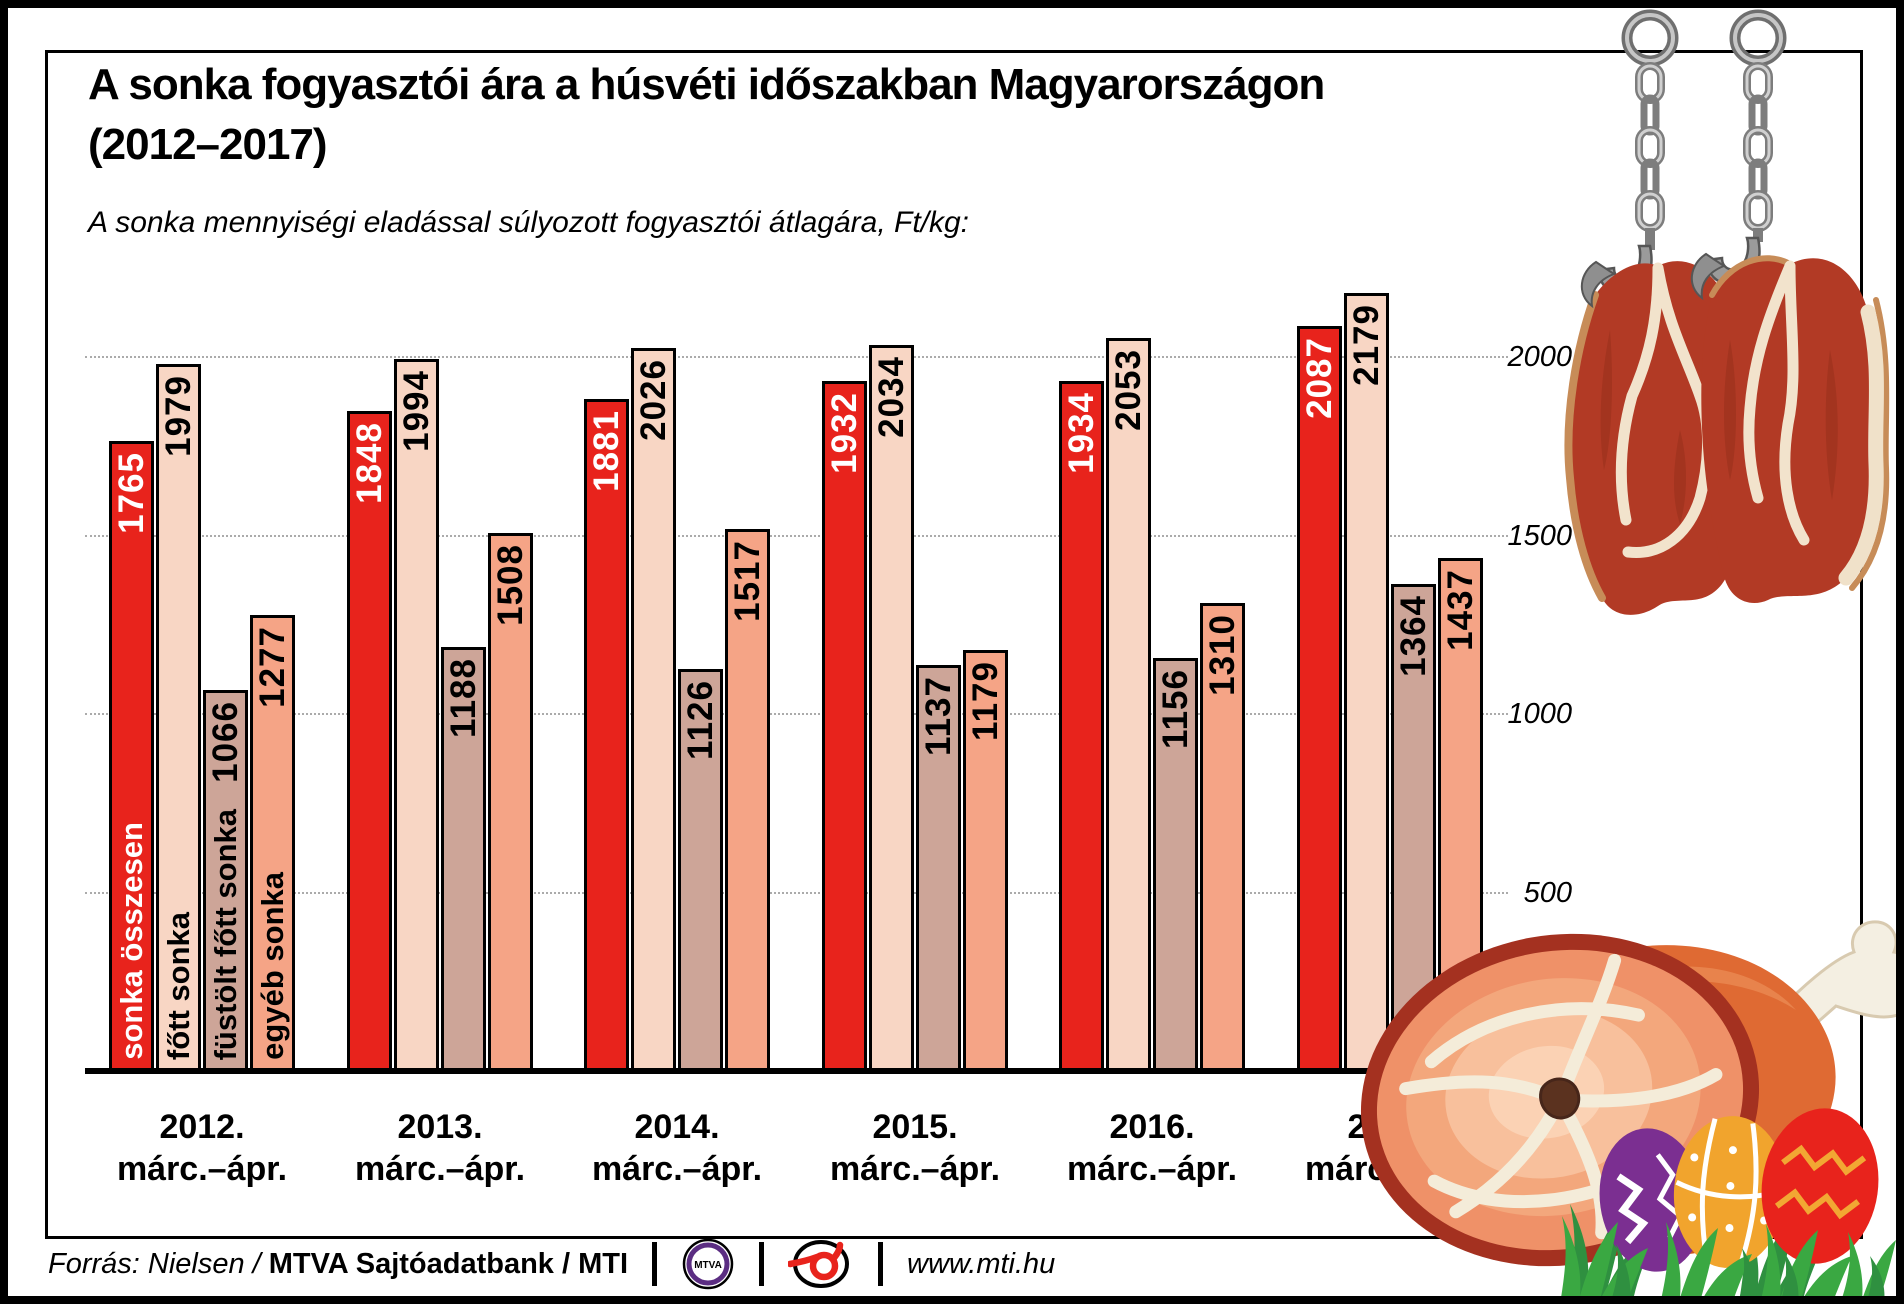  I want to click on bar-egyeb-sonka-2012: 1277 egyéb sonka, so click(272, 843).